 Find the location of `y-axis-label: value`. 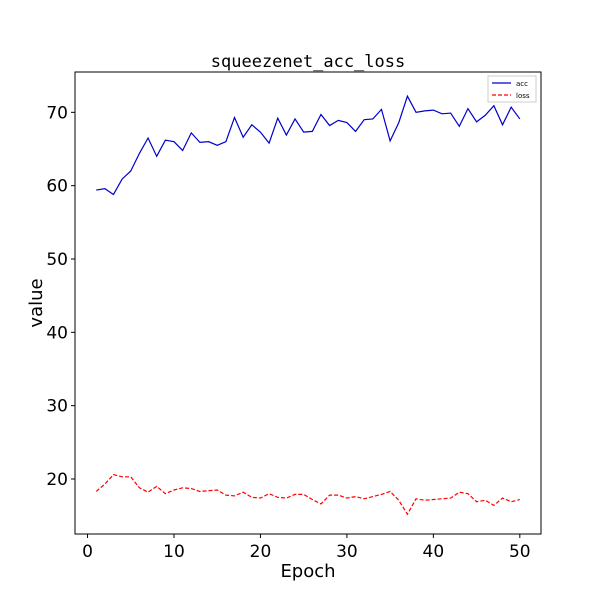

y-axis-label: value is located at coordinates (36, 302).